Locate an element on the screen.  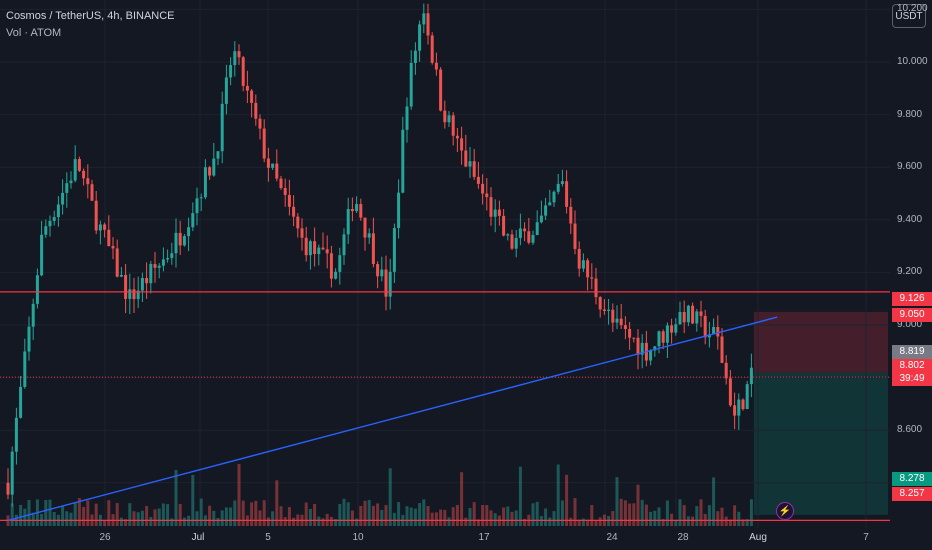
time-tick-label: 10 is located at coordinates (358, 537).